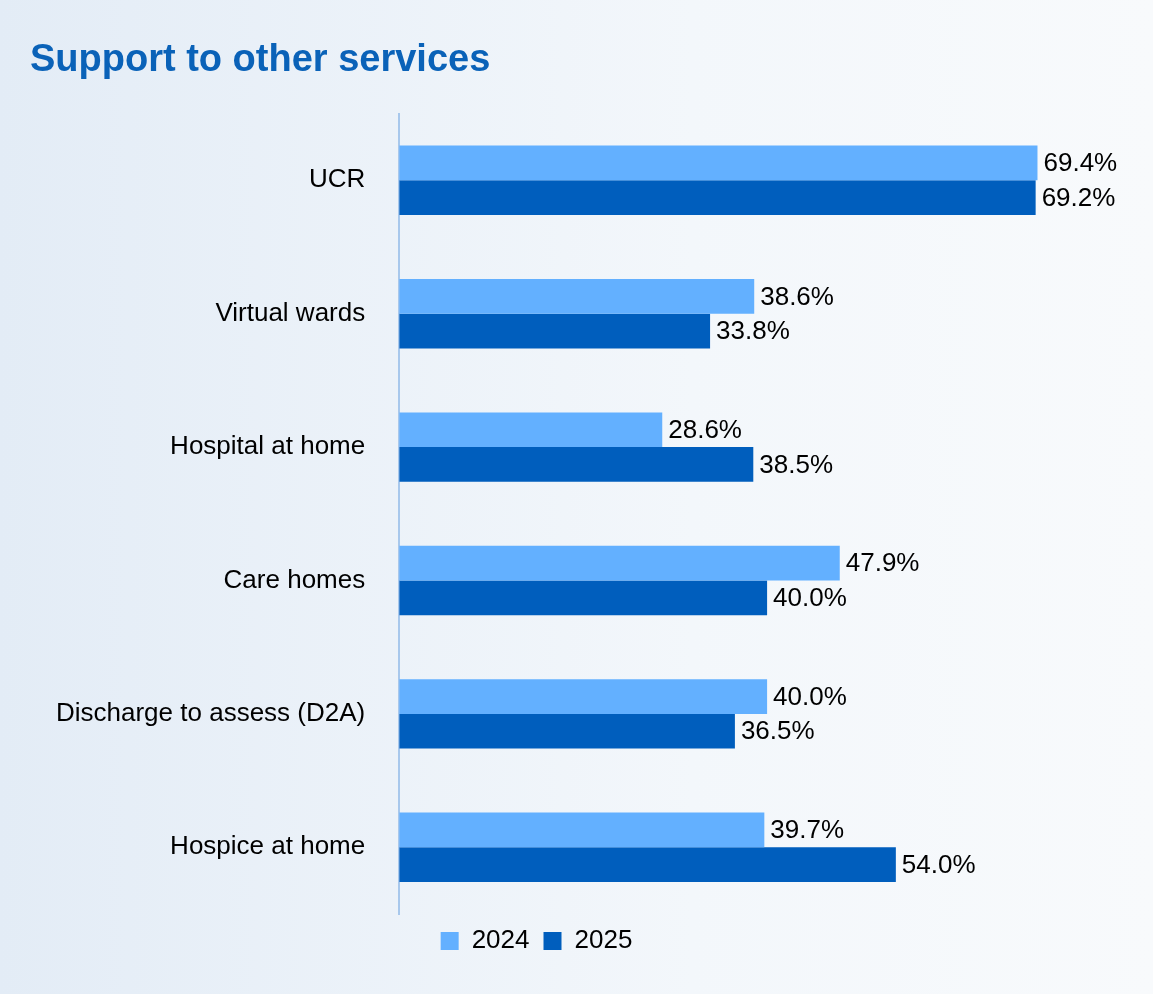  I want to click on data-label: 69.4%, so click(1080, 162).